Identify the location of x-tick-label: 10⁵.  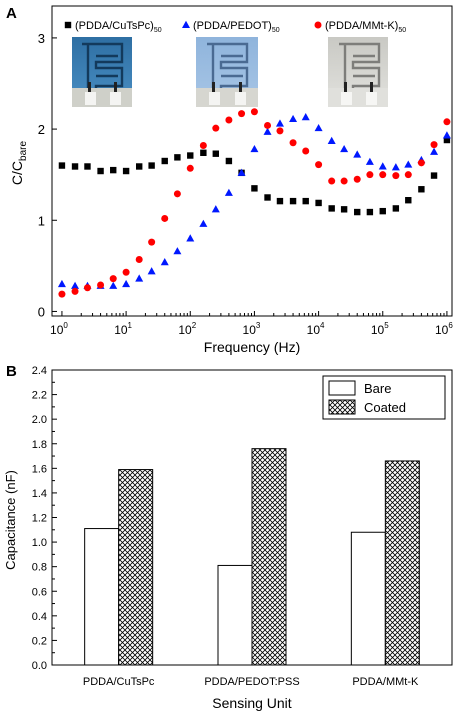
(380, 329).